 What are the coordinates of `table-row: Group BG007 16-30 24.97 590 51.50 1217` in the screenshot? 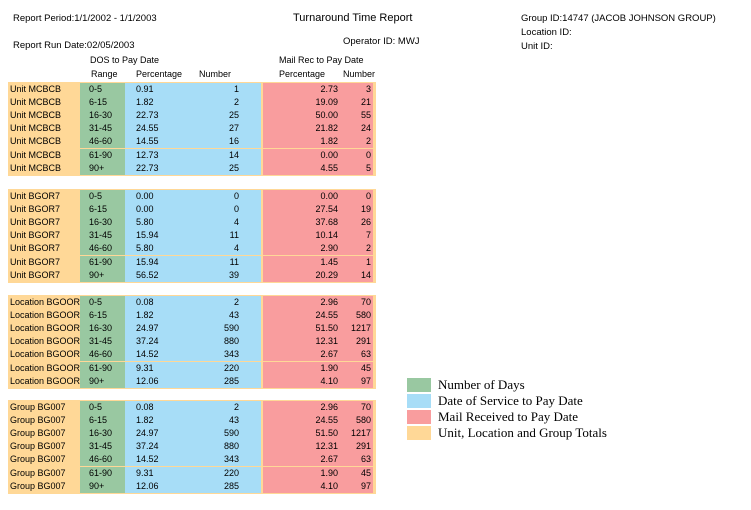 It's located at (192, 434).